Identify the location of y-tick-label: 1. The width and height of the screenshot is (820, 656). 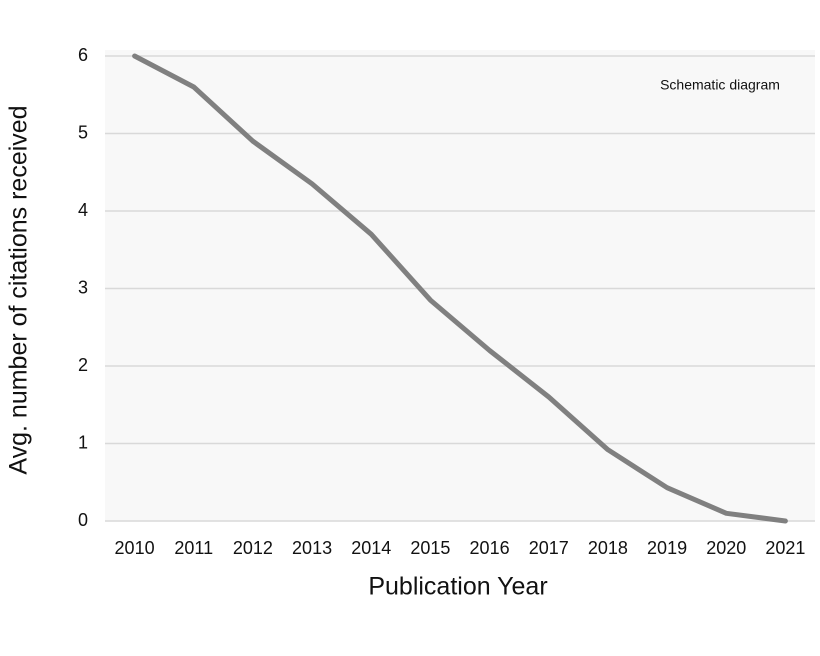
(83, 442).